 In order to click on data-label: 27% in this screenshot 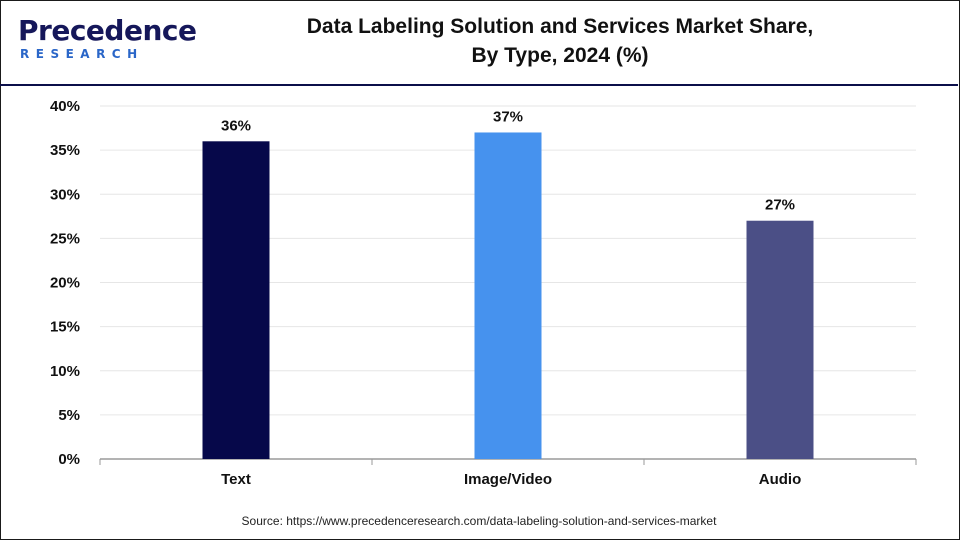, I will do `click(780, 205)`.